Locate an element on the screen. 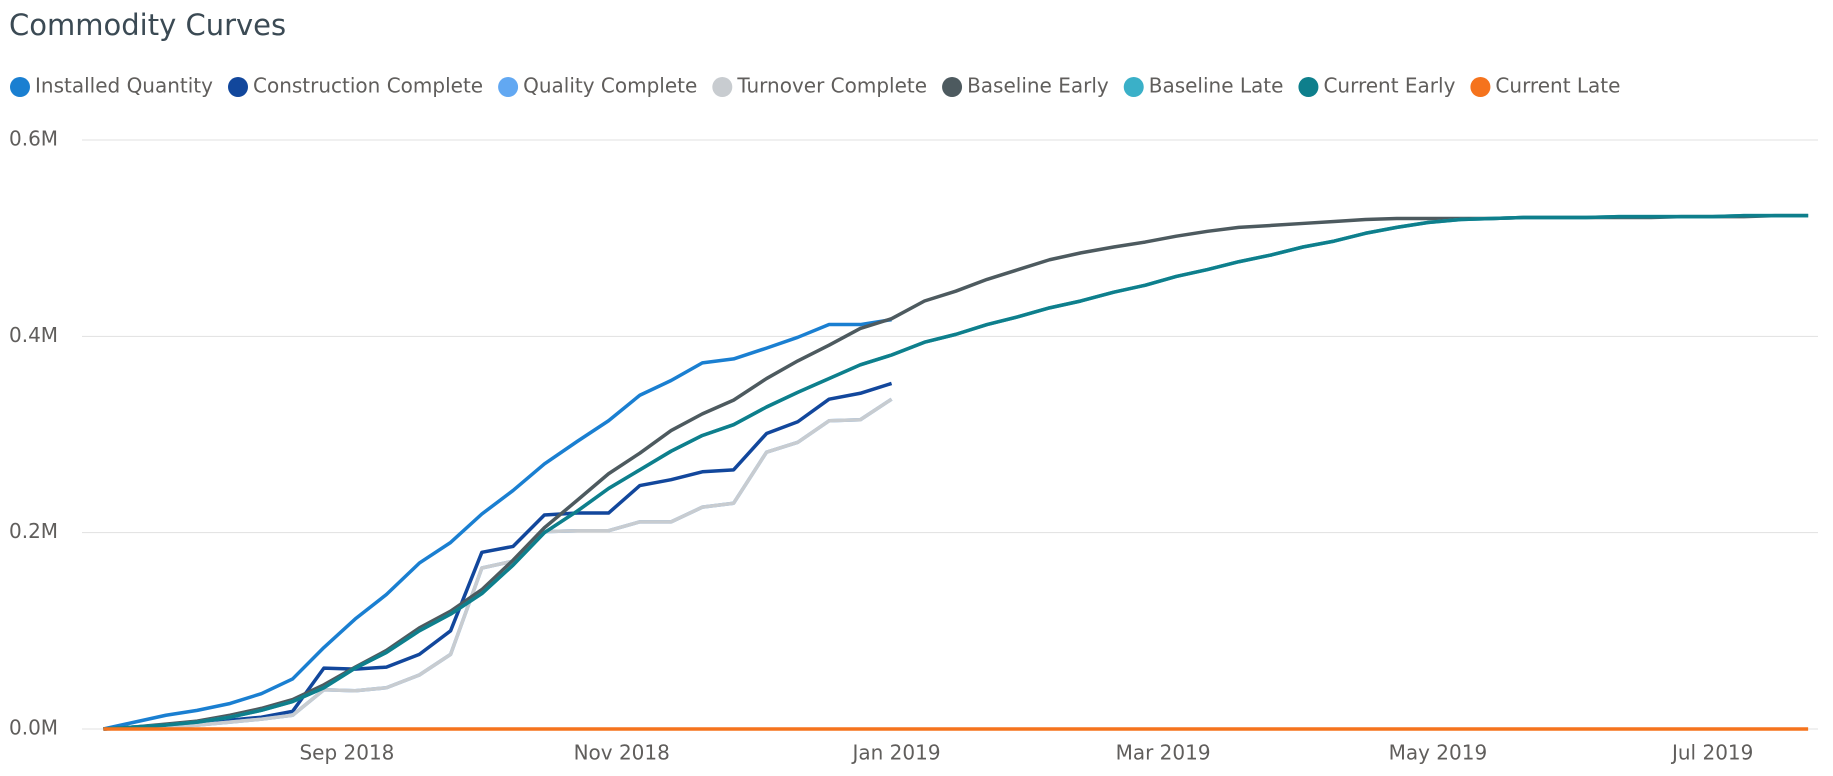 The width and height of the screenshot is (1833, 776). y-tick-label: 0.2M is located at coordinates (33, 531).